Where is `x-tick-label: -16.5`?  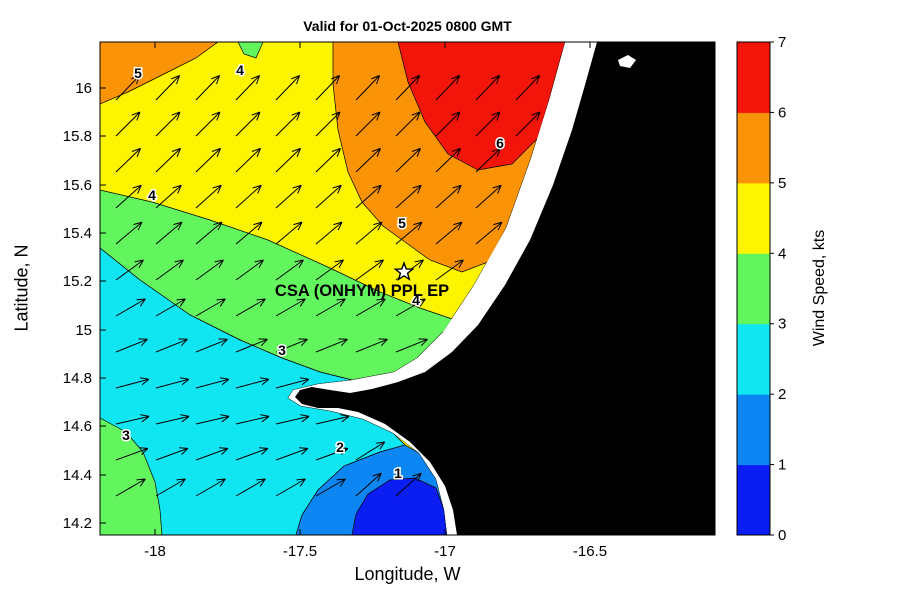 x-tick-label: -16.5 is located at coordinates (590, 551).